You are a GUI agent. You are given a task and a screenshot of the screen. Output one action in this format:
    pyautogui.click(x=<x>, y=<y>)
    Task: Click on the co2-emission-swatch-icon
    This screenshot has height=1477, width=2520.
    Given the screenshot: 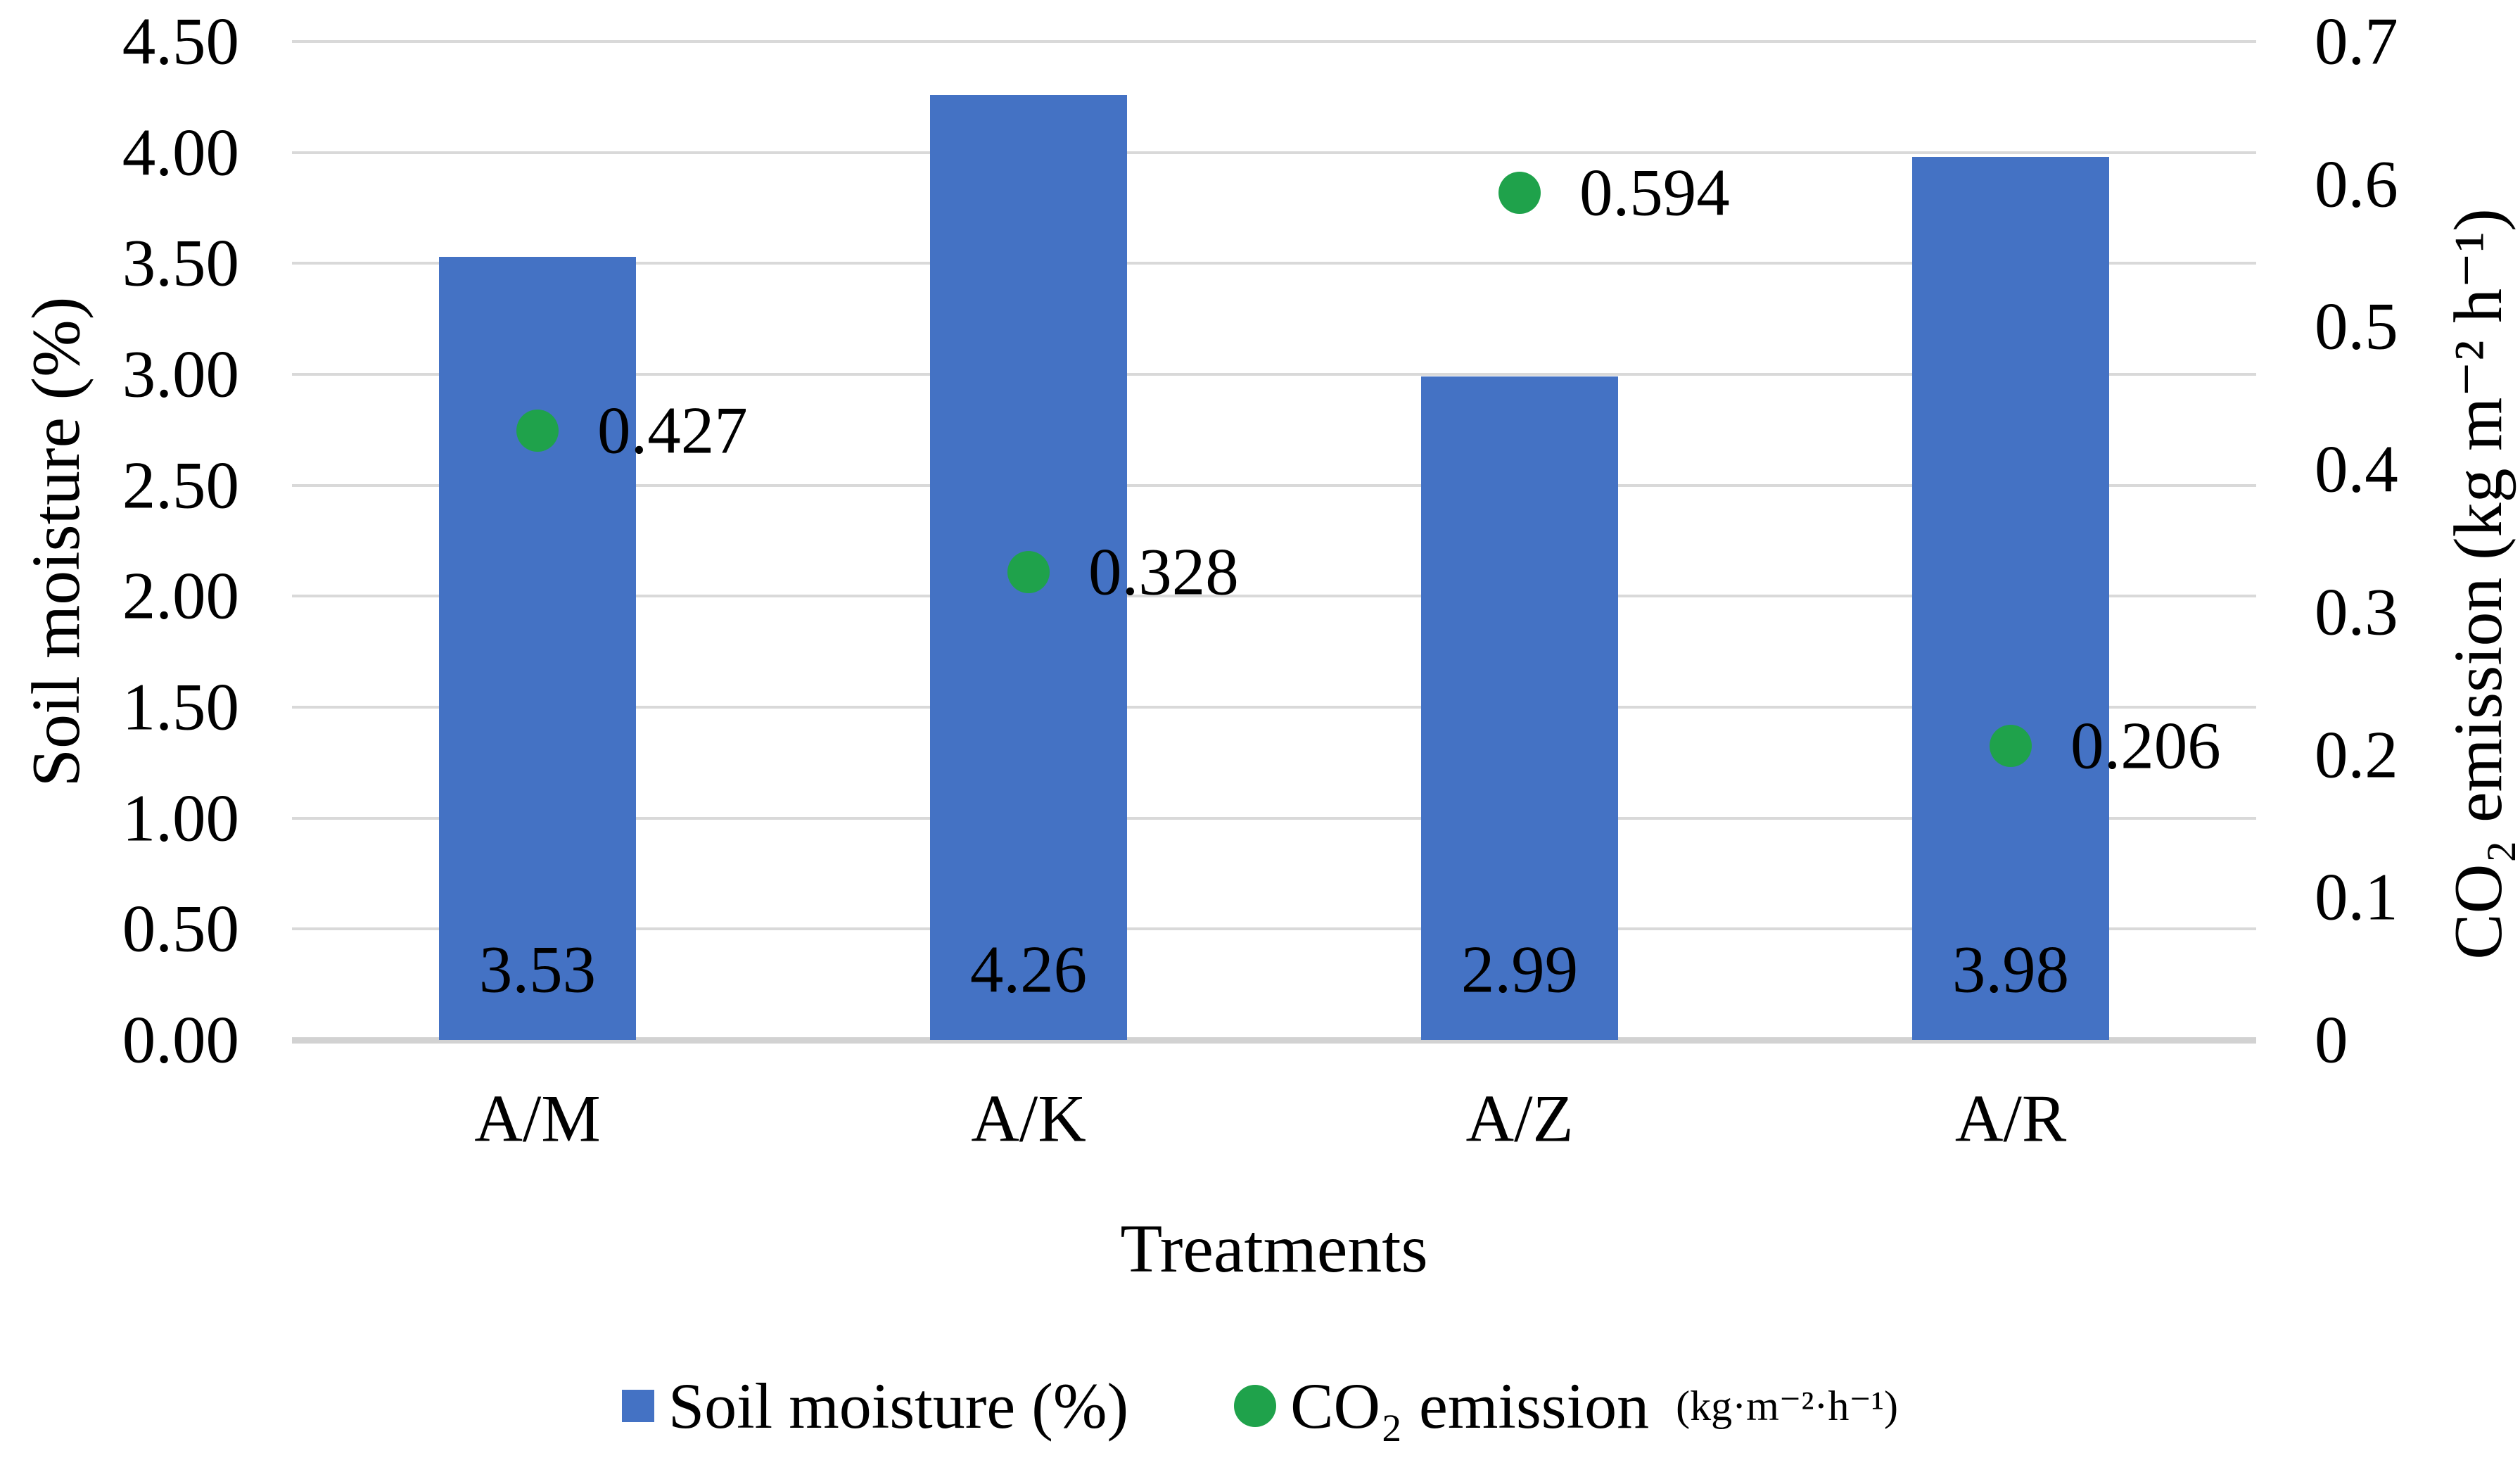 What is the action you would take?
    pyautogui.click(x=1256, y=1406)
    